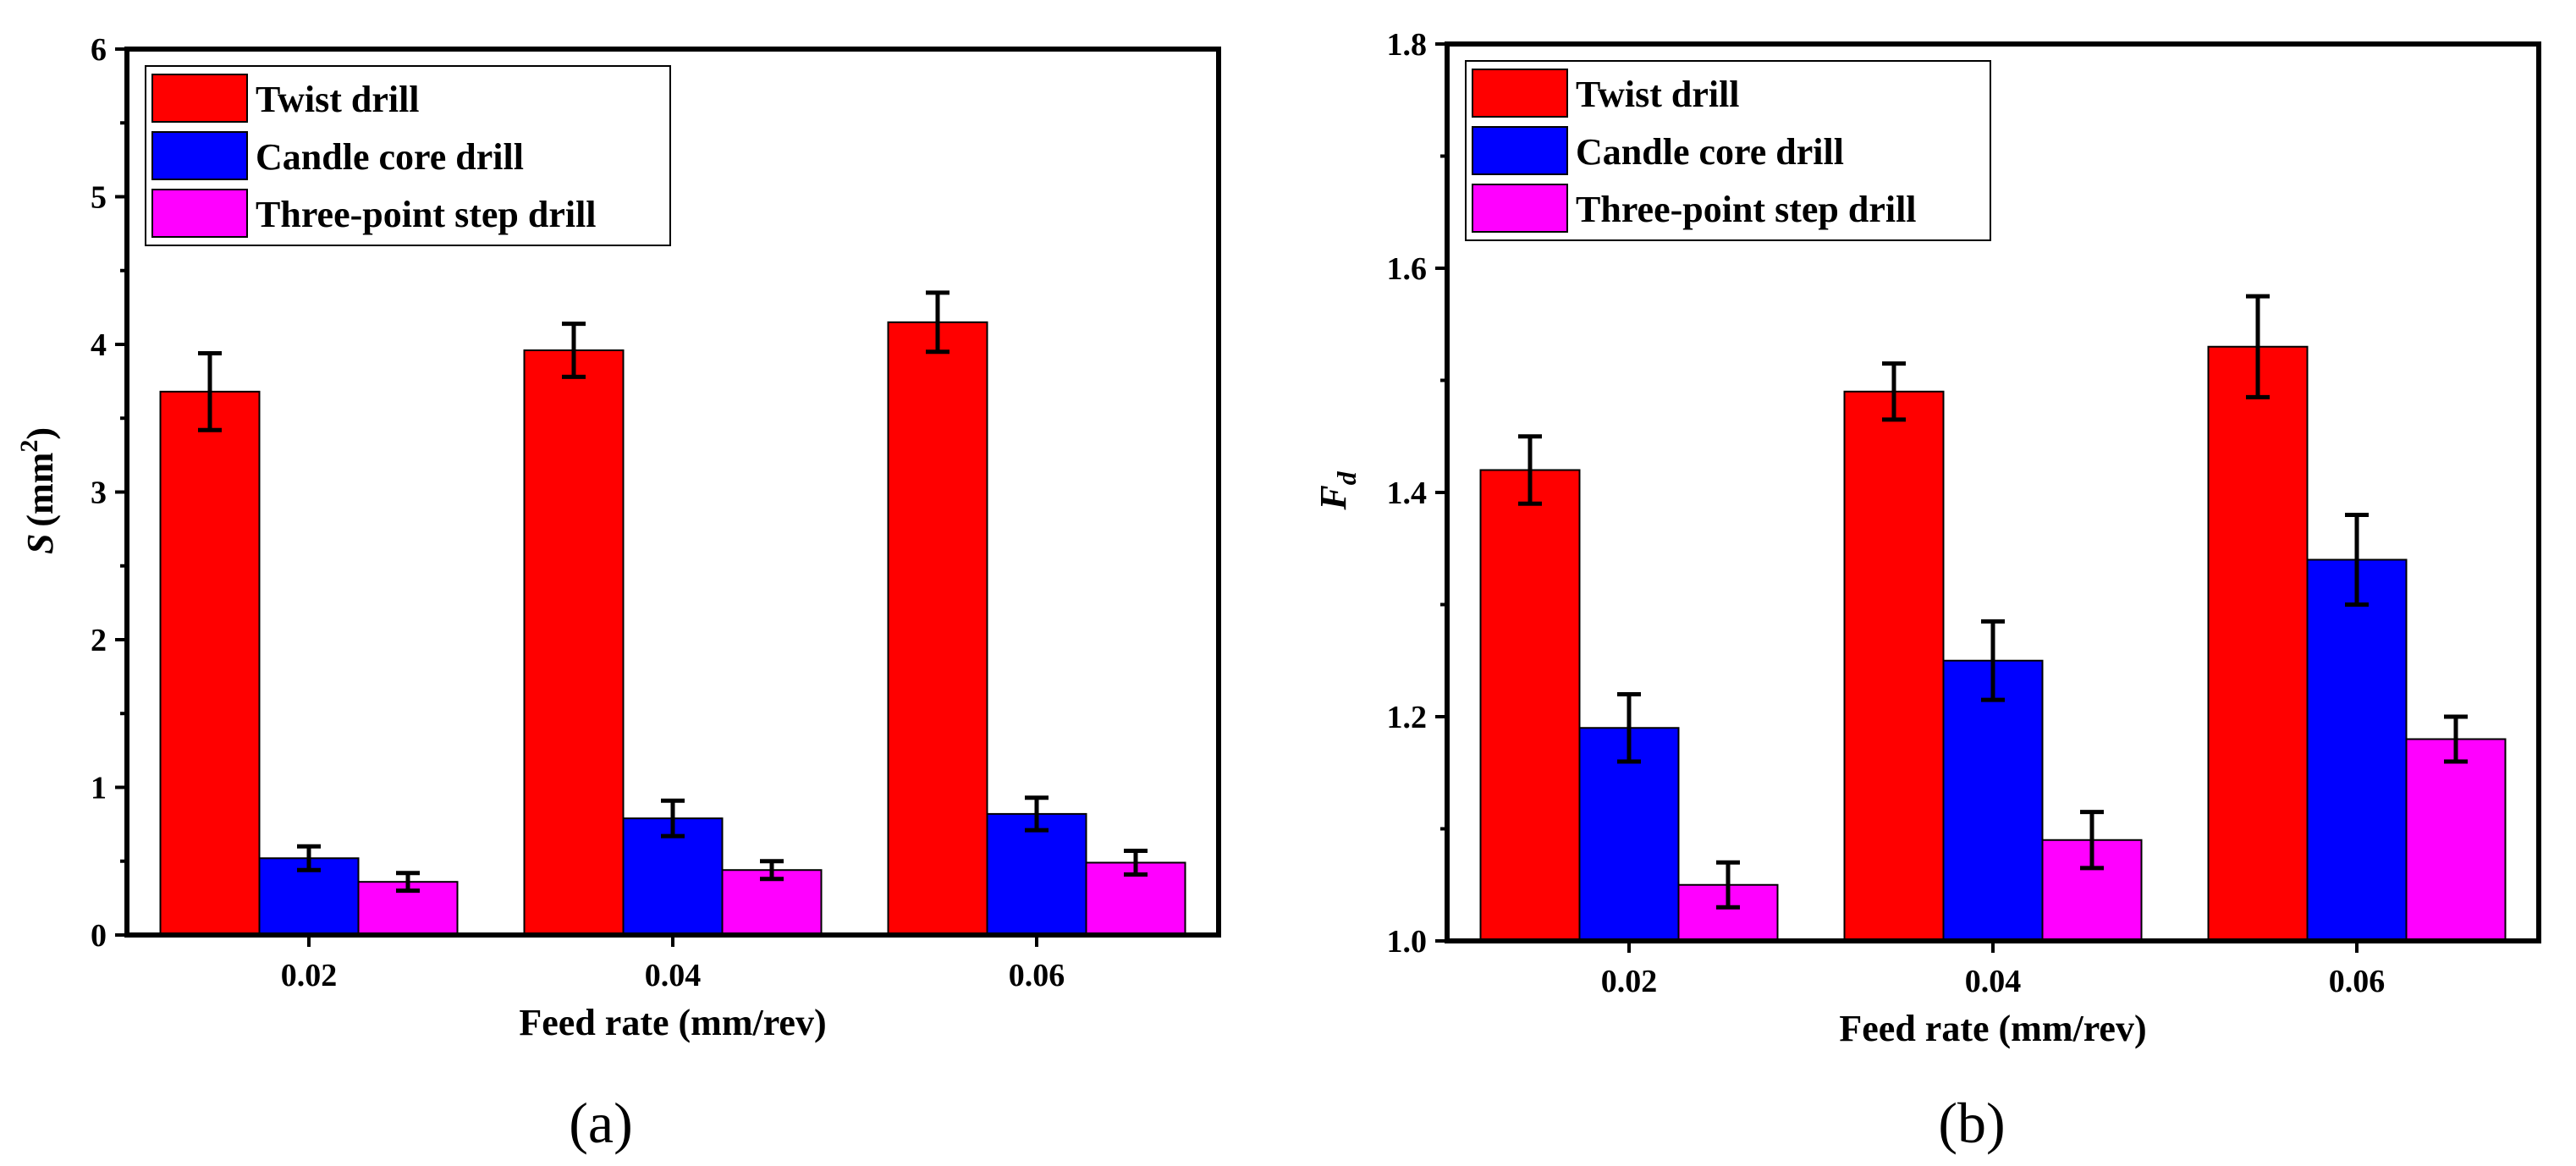  Describe the element at coordinates (1993, 800) in the screenshot. I see `bar-candle-core-drill-0.04` at that location.